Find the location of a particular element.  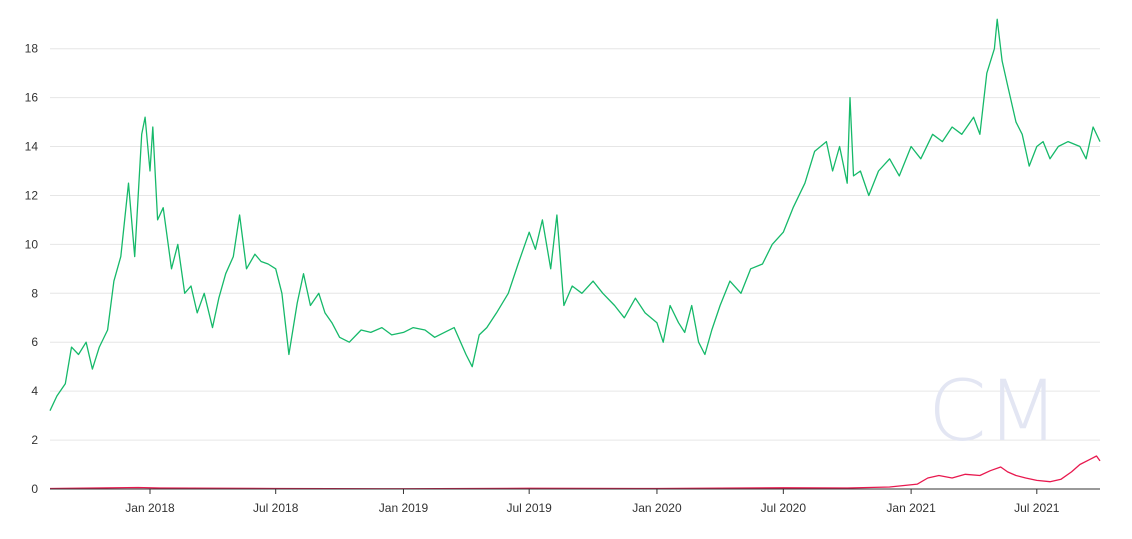

y-tick-label: 12 is located at coordinates (32, 195).